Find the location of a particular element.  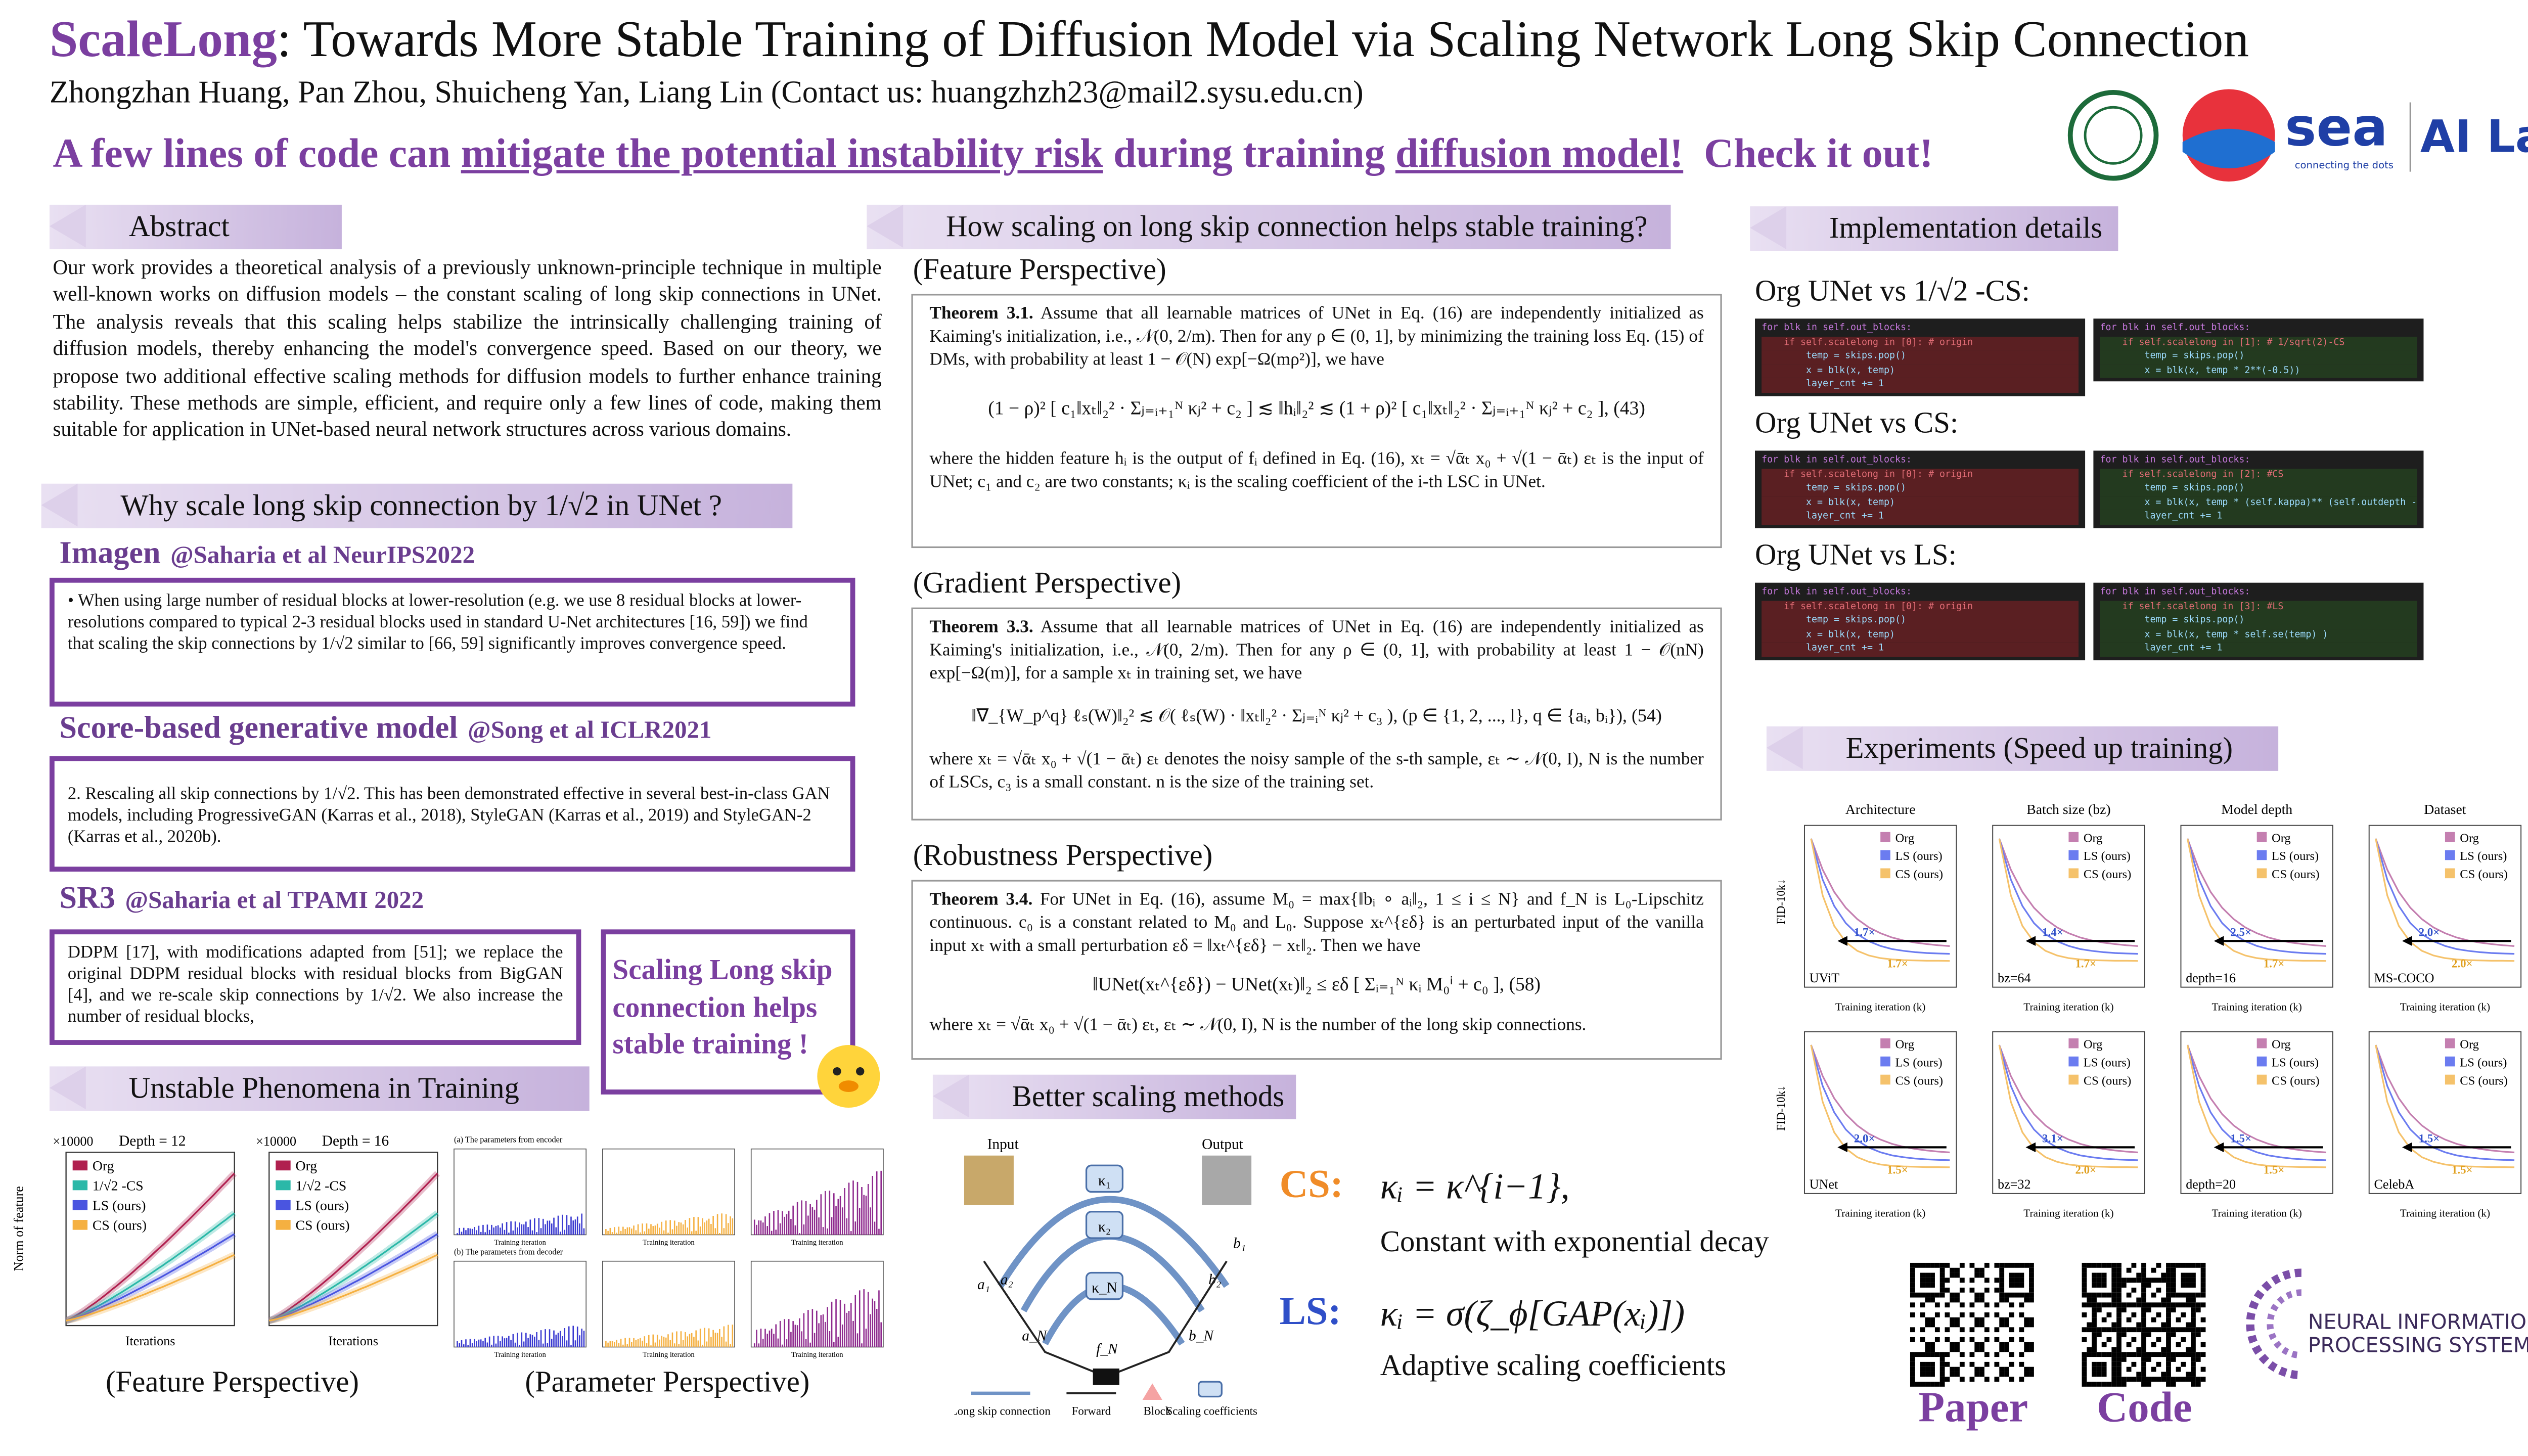

tagline-part: diffusion model! is located at coordinates (1540, 154).